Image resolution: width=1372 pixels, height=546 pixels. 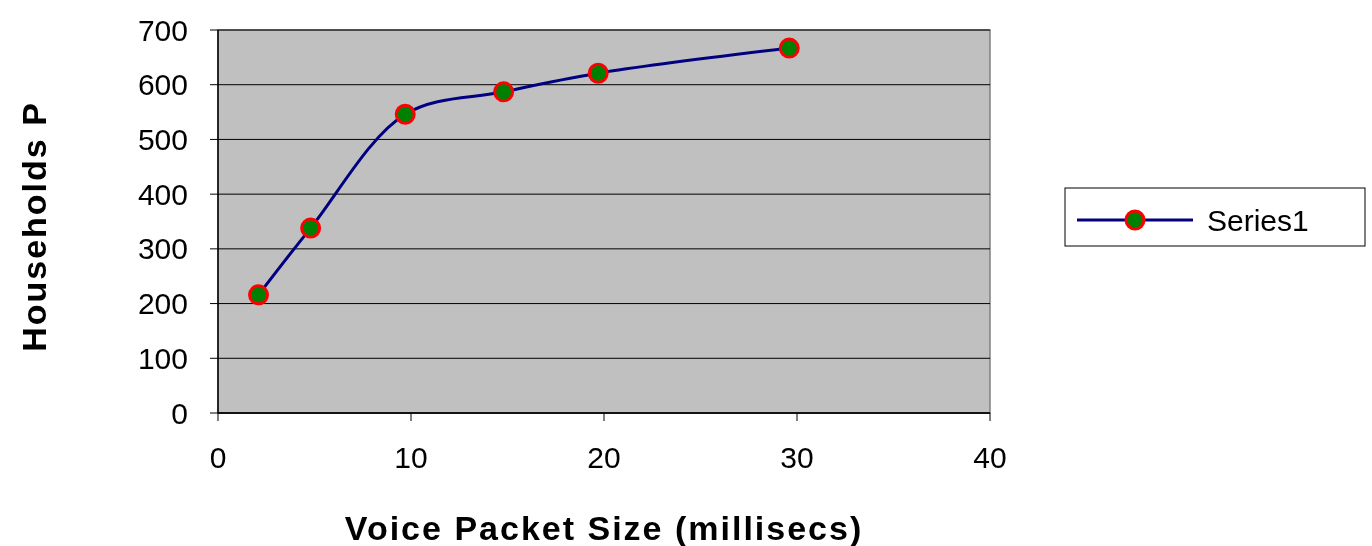 What do you see at coordinates (162, 249) in the screenshot?
I see `y-tick-label: 300` at bounding box center [162, 249].